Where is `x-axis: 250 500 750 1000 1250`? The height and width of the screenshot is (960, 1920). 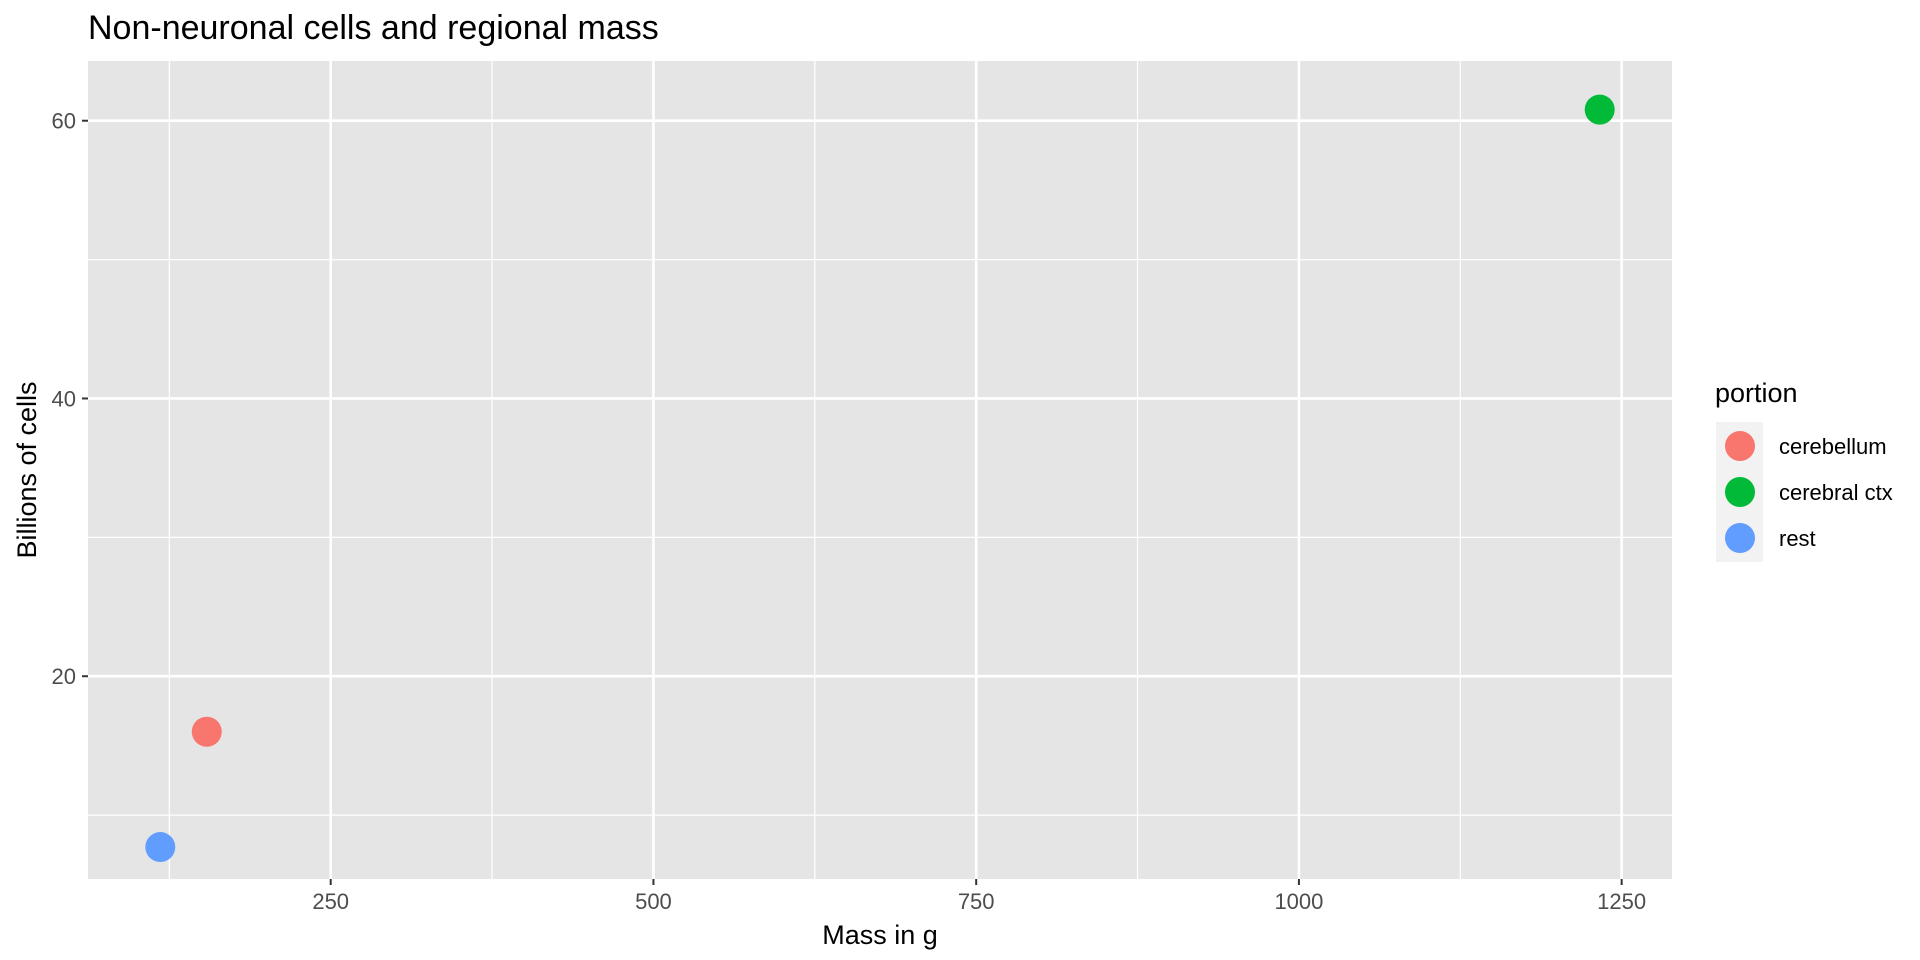 x-axis: 250 500 750 1000 1250 is located at coordinates (979, 896).